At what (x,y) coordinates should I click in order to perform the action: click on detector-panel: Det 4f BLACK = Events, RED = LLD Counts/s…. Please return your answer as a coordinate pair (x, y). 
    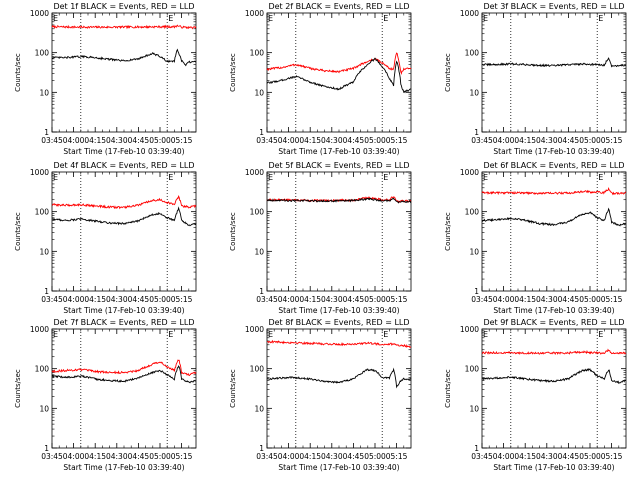
    Looking at the image, I should click on (105, 238).